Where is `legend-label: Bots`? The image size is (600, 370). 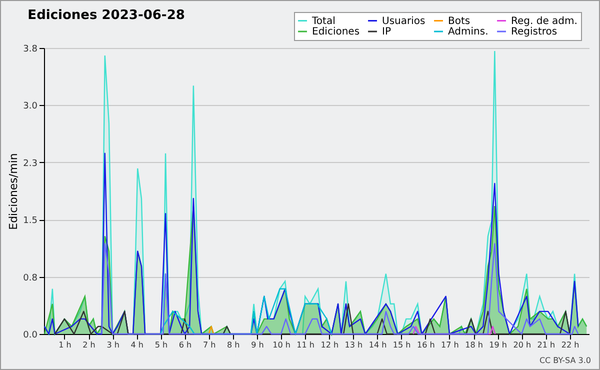 legend-label: Bots is located at coordinates (459, 21).